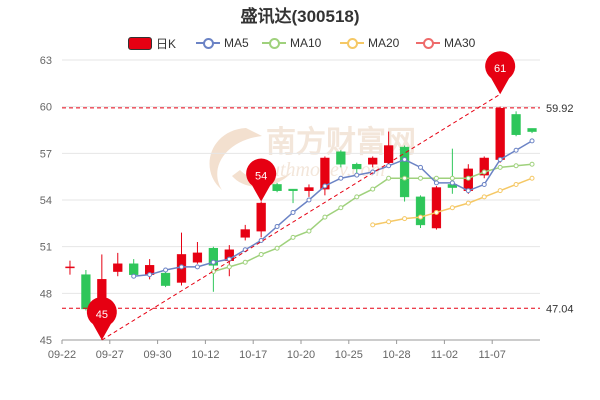  What do you see at coordinates (62, 355) in the screenshot?
I see `x-tick-label: 09-22` at bounding box center [62, 355].